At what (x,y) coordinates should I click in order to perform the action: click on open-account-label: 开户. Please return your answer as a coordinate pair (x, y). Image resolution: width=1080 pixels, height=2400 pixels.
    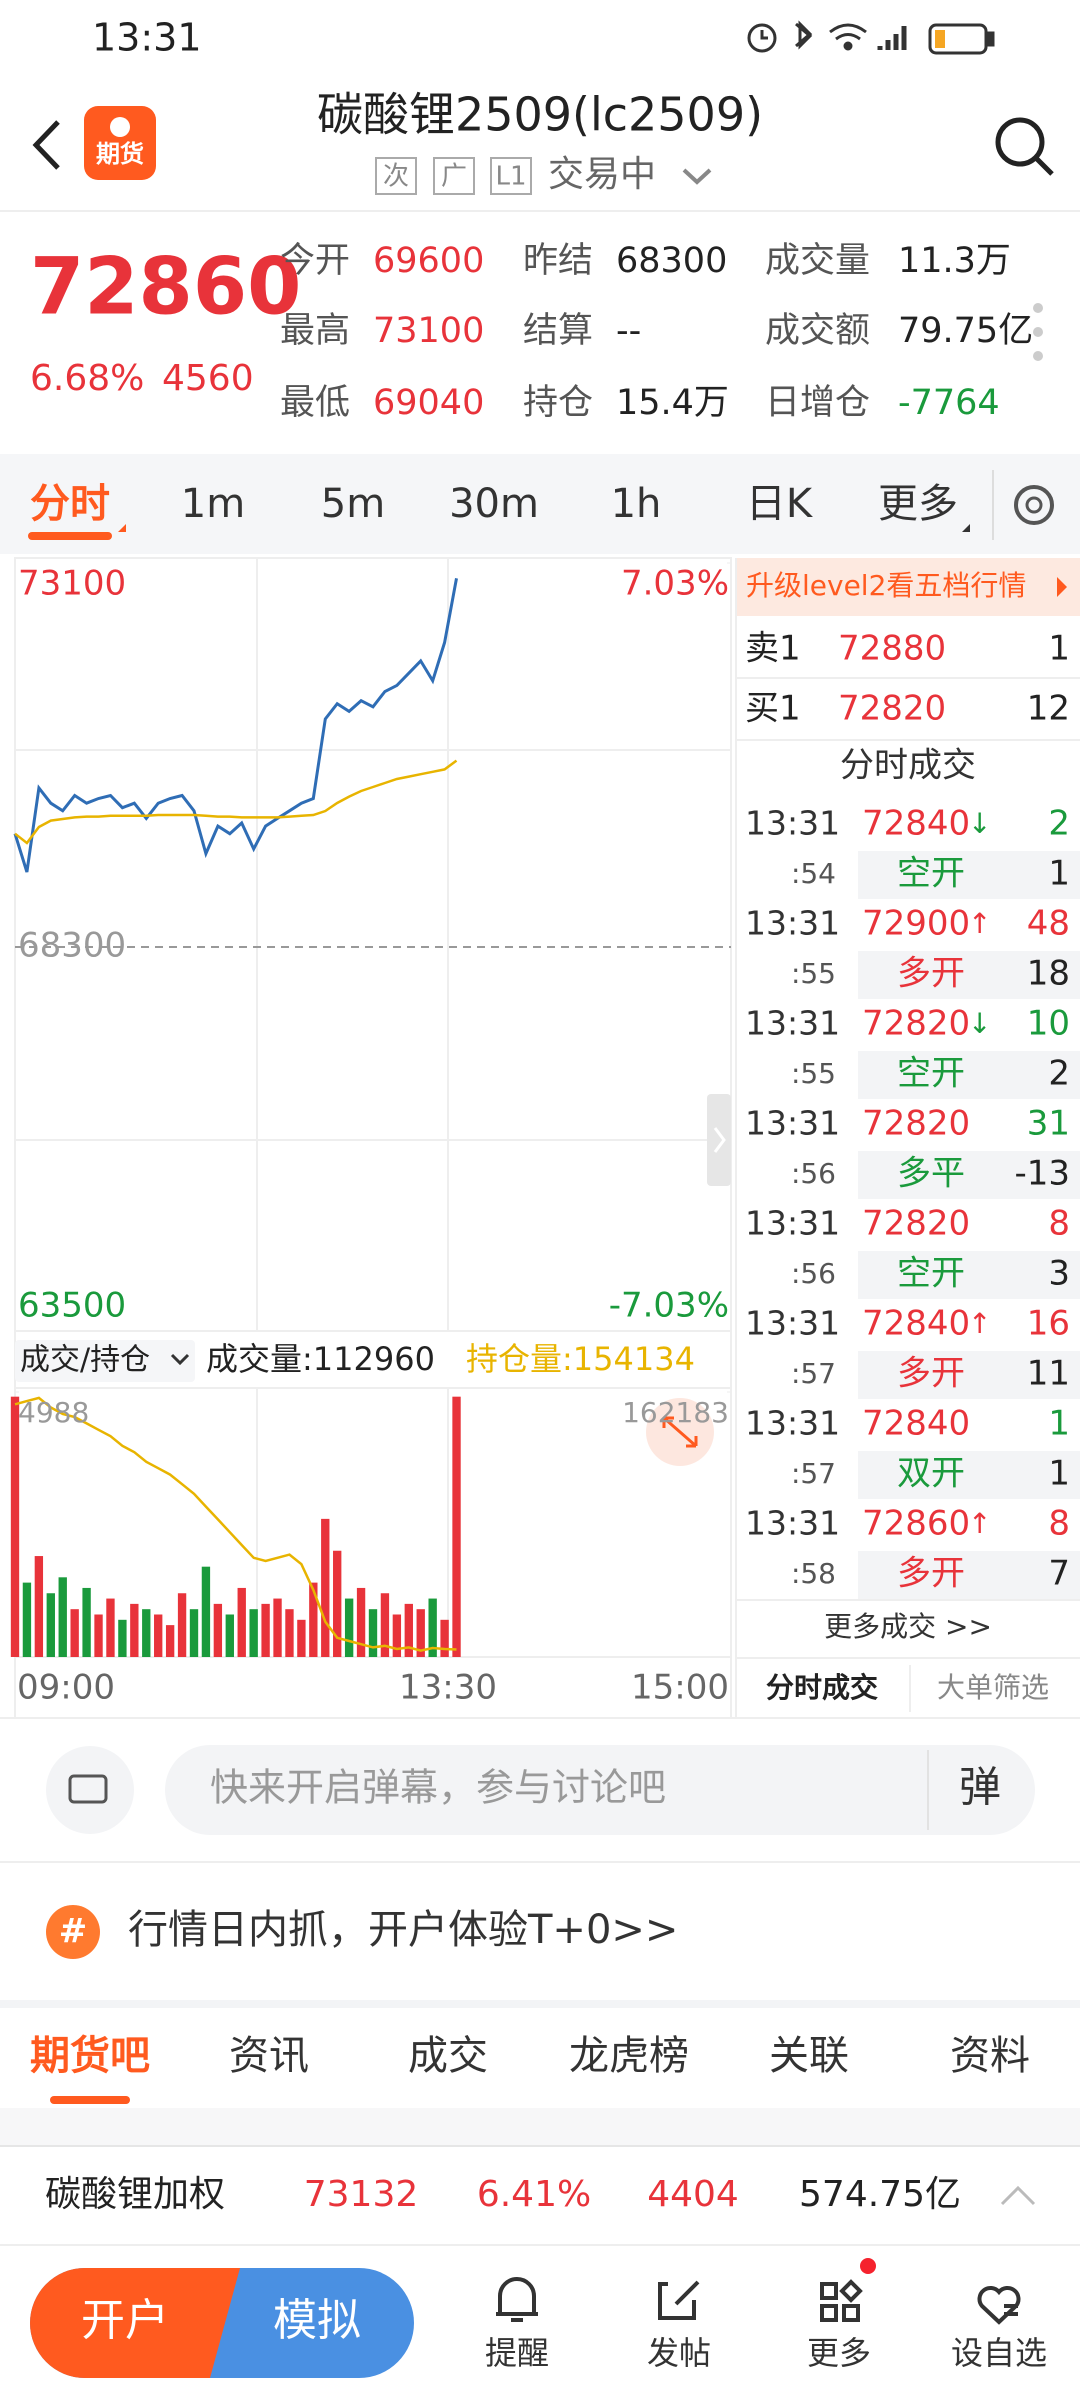
    Looking at the image, I should click on (125, 2320).